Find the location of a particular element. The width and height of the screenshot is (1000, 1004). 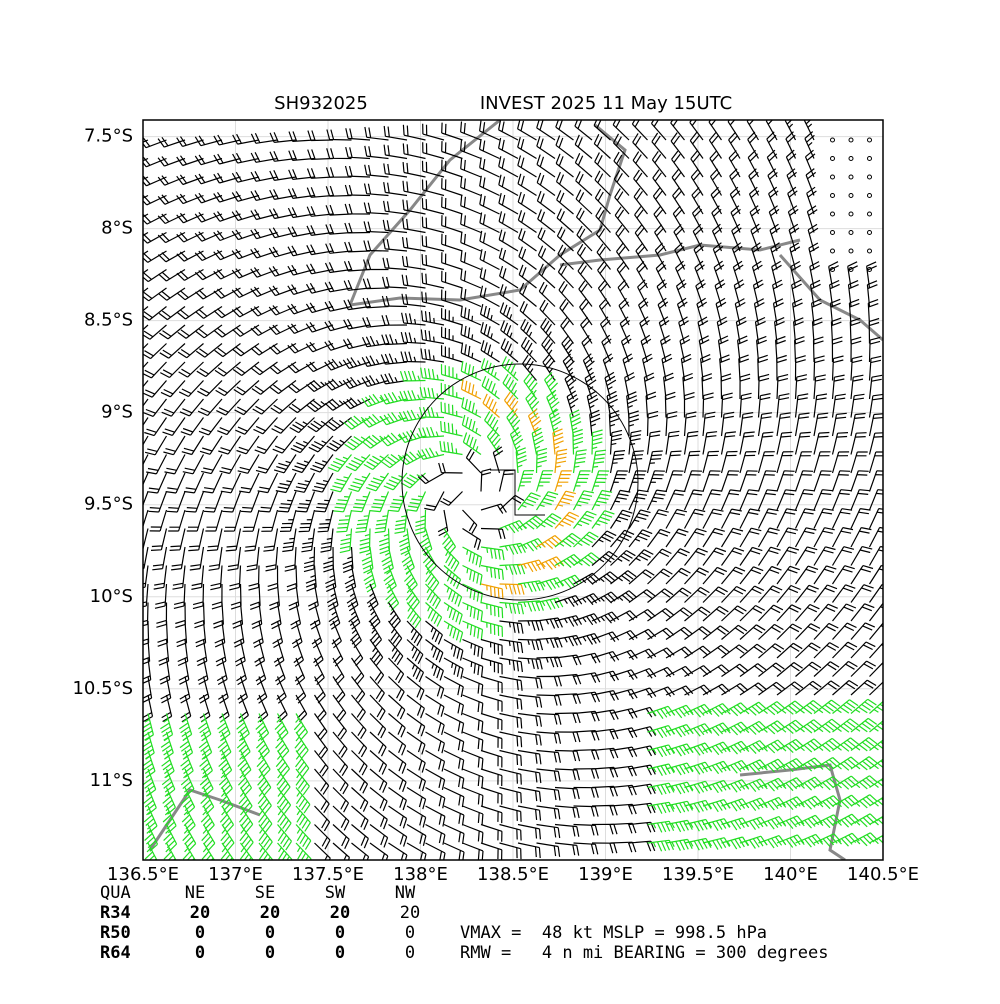

wind-radius-circle is located at coordinates (520, 482).